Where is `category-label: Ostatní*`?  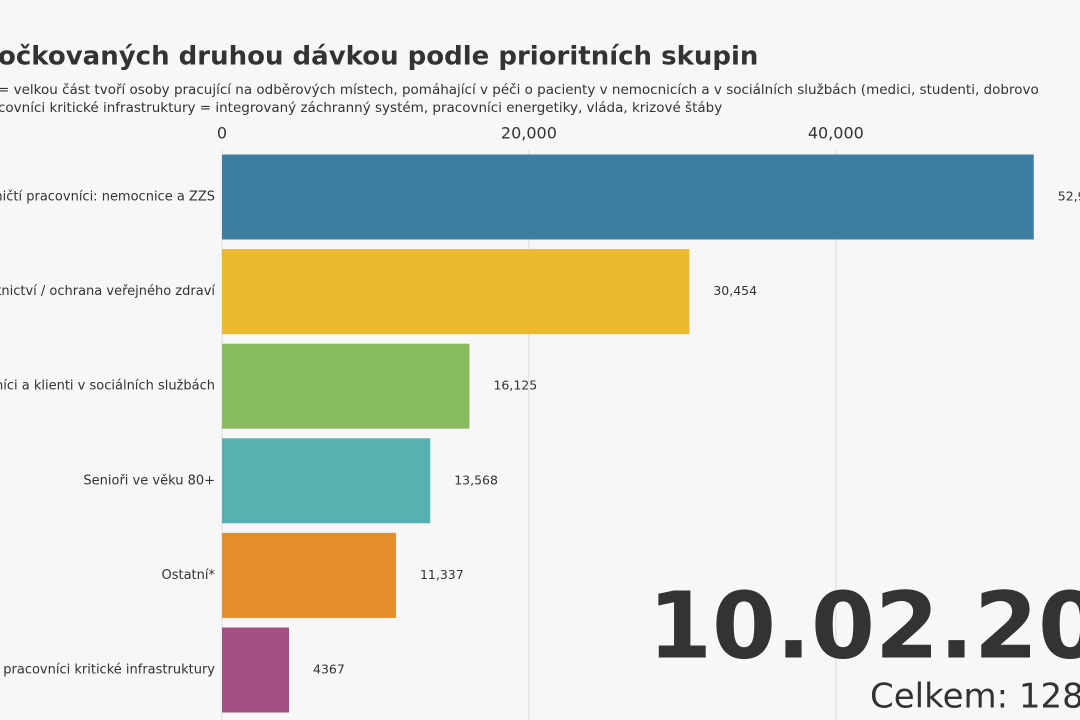
category-label: Ostatní* is located at coordinates (188, 575).